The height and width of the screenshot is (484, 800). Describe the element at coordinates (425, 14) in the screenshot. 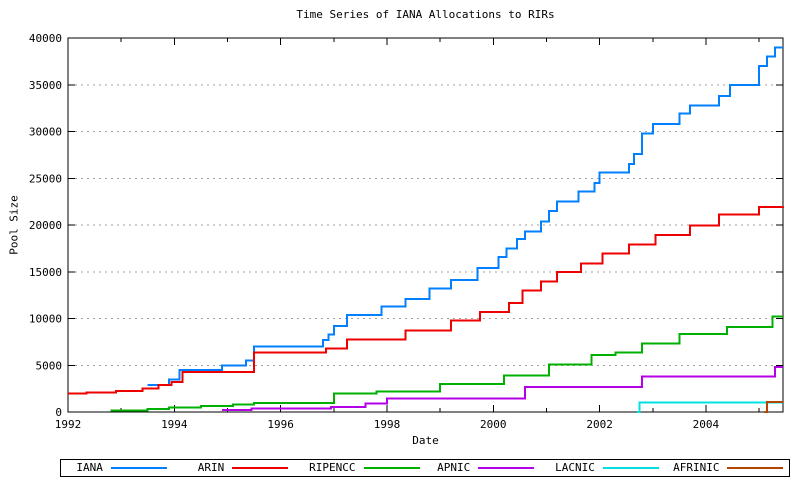

I see `chart-title: Time Series of IANA Allocations to RIRs` at that location.